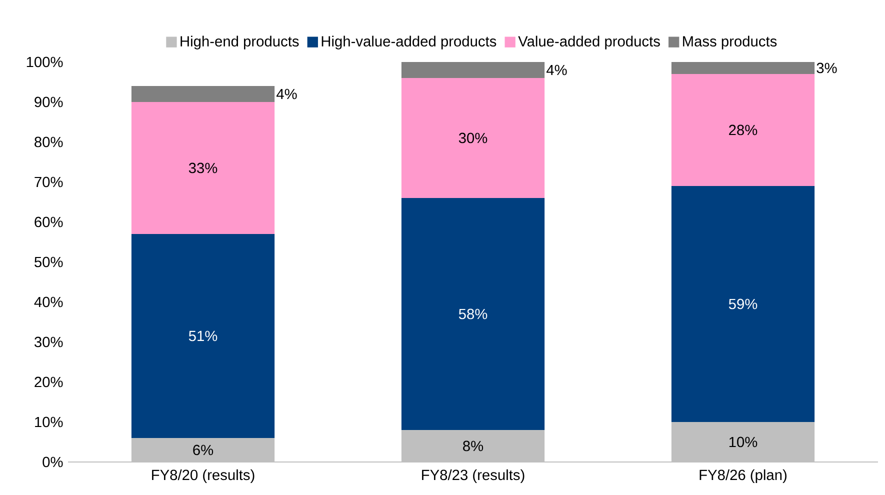 The width and height of the screenshot is (885, 495). Describe the element at coordinates (409, 43) in the screenshot. I see `legend-label: High-value-added products` at that location.